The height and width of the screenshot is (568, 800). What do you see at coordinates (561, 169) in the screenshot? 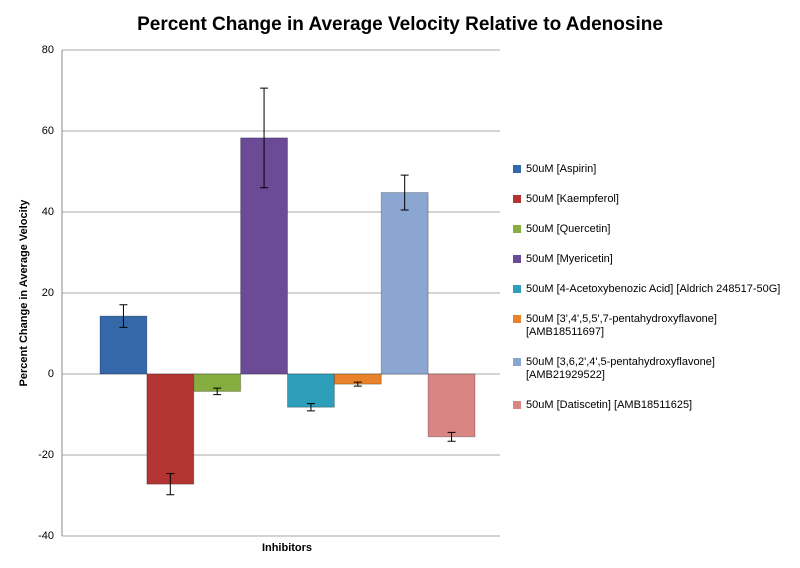
I see `legend-label: 50uM [Aspirin]` at bounding box center [561, 169].